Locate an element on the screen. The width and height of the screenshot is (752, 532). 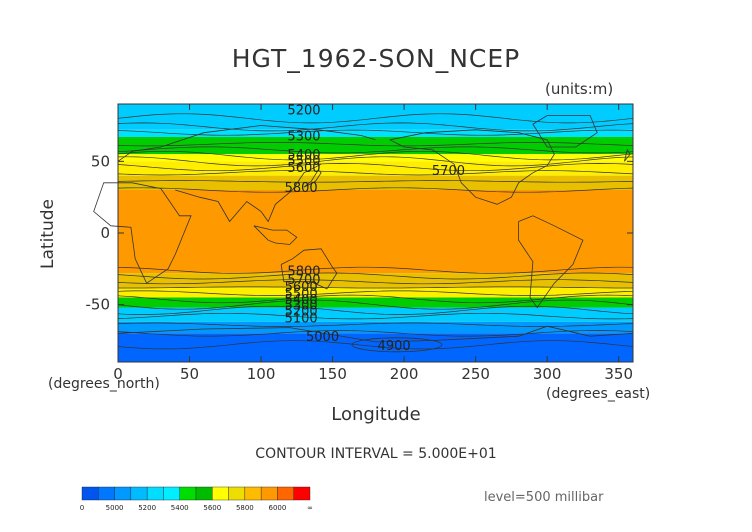
contour-label: 5000 is located at coordinates (322, 337).